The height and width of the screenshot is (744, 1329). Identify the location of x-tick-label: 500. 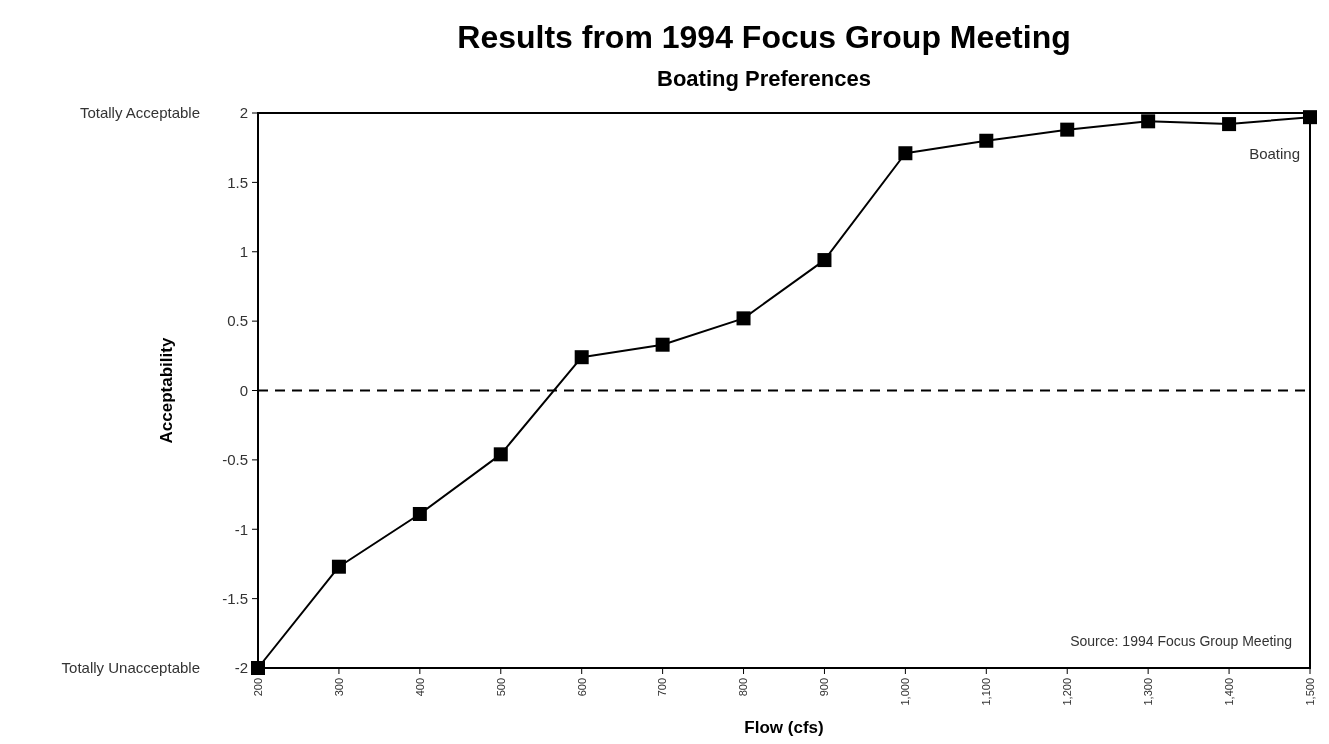
(500, 687).